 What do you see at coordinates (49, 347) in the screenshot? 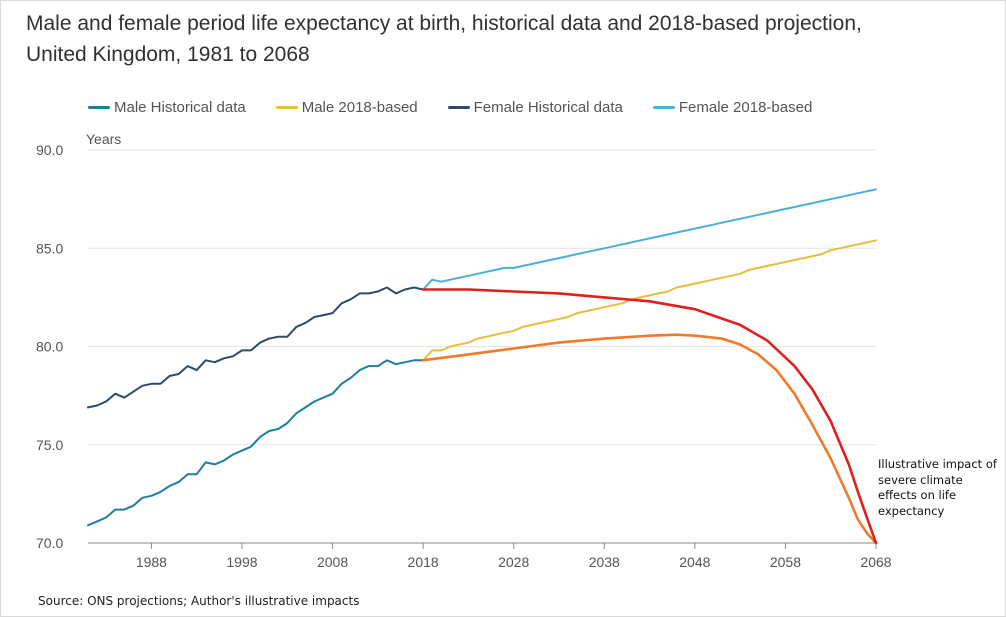
I see `y-tick-label: 80.0` at bounding box center [49, 347].